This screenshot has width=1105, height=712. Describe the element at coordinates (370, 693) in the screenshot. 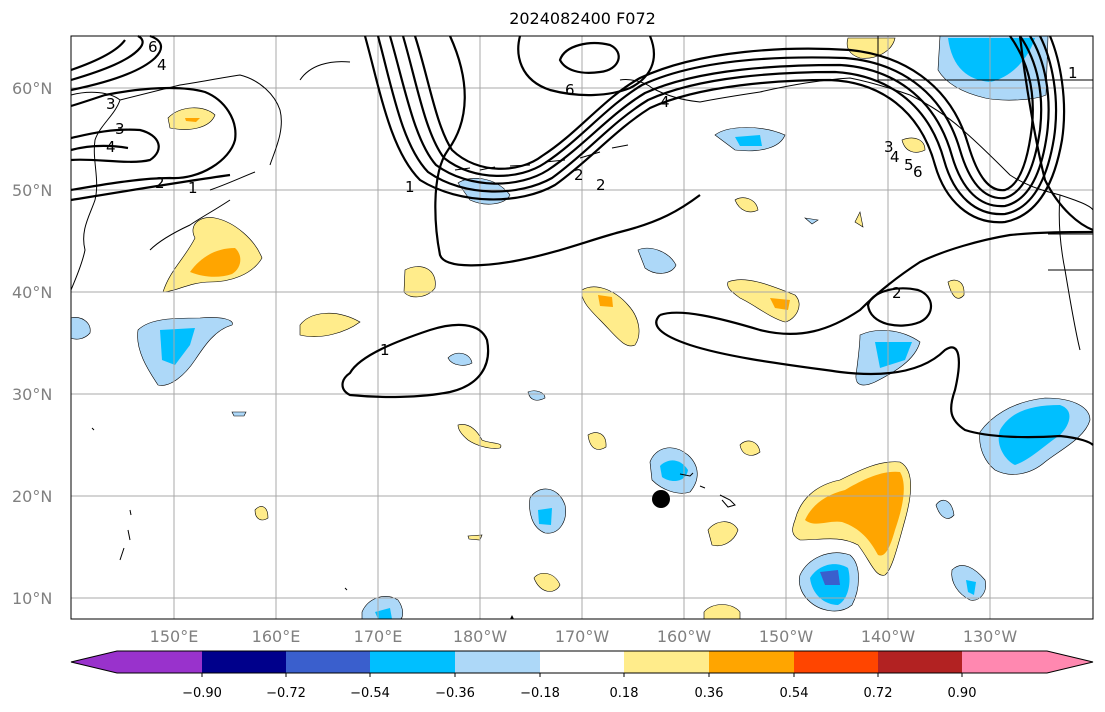

I see `colorbar-tick-label: −0.54` at that location.